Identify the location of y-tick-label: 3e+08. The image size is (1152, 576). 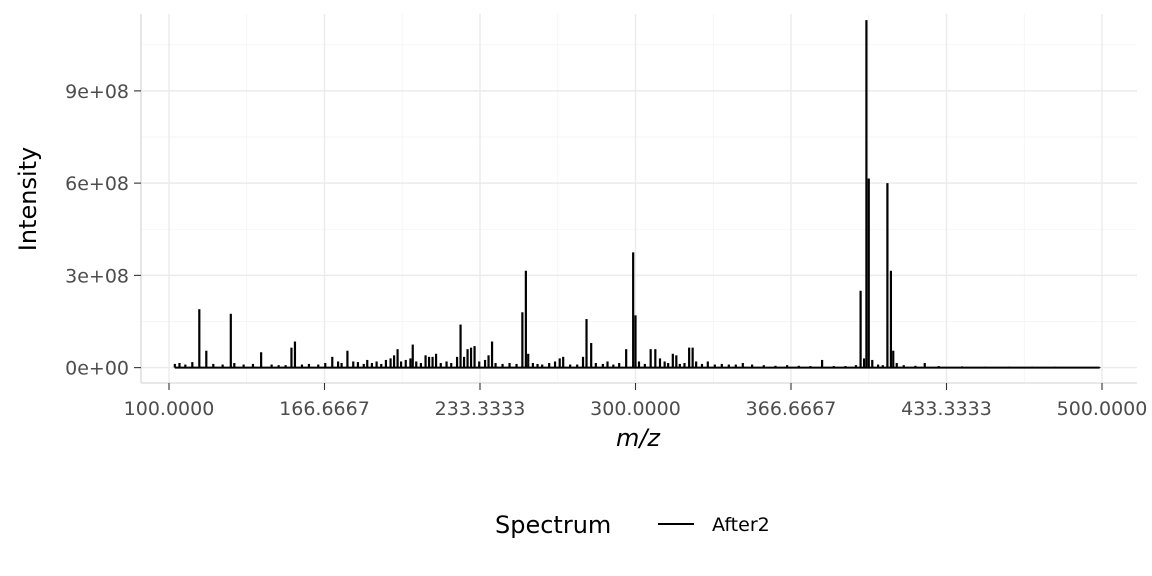
(97, 276).